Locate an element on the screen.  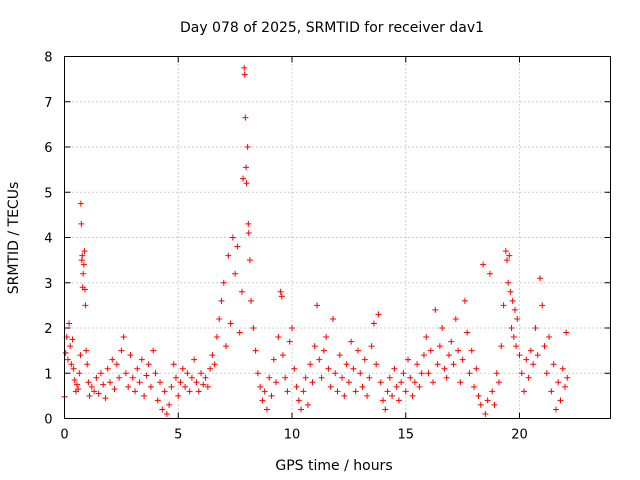
y-tick-label-1: 1 is located at coordinates (48, 374).